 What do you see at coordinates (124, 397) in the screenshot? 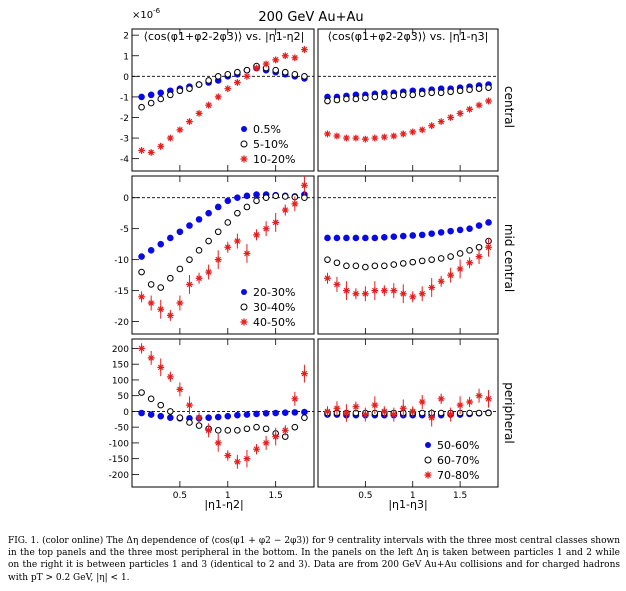
I see `y-tick-label: 50` at bounding box center [124, 397].